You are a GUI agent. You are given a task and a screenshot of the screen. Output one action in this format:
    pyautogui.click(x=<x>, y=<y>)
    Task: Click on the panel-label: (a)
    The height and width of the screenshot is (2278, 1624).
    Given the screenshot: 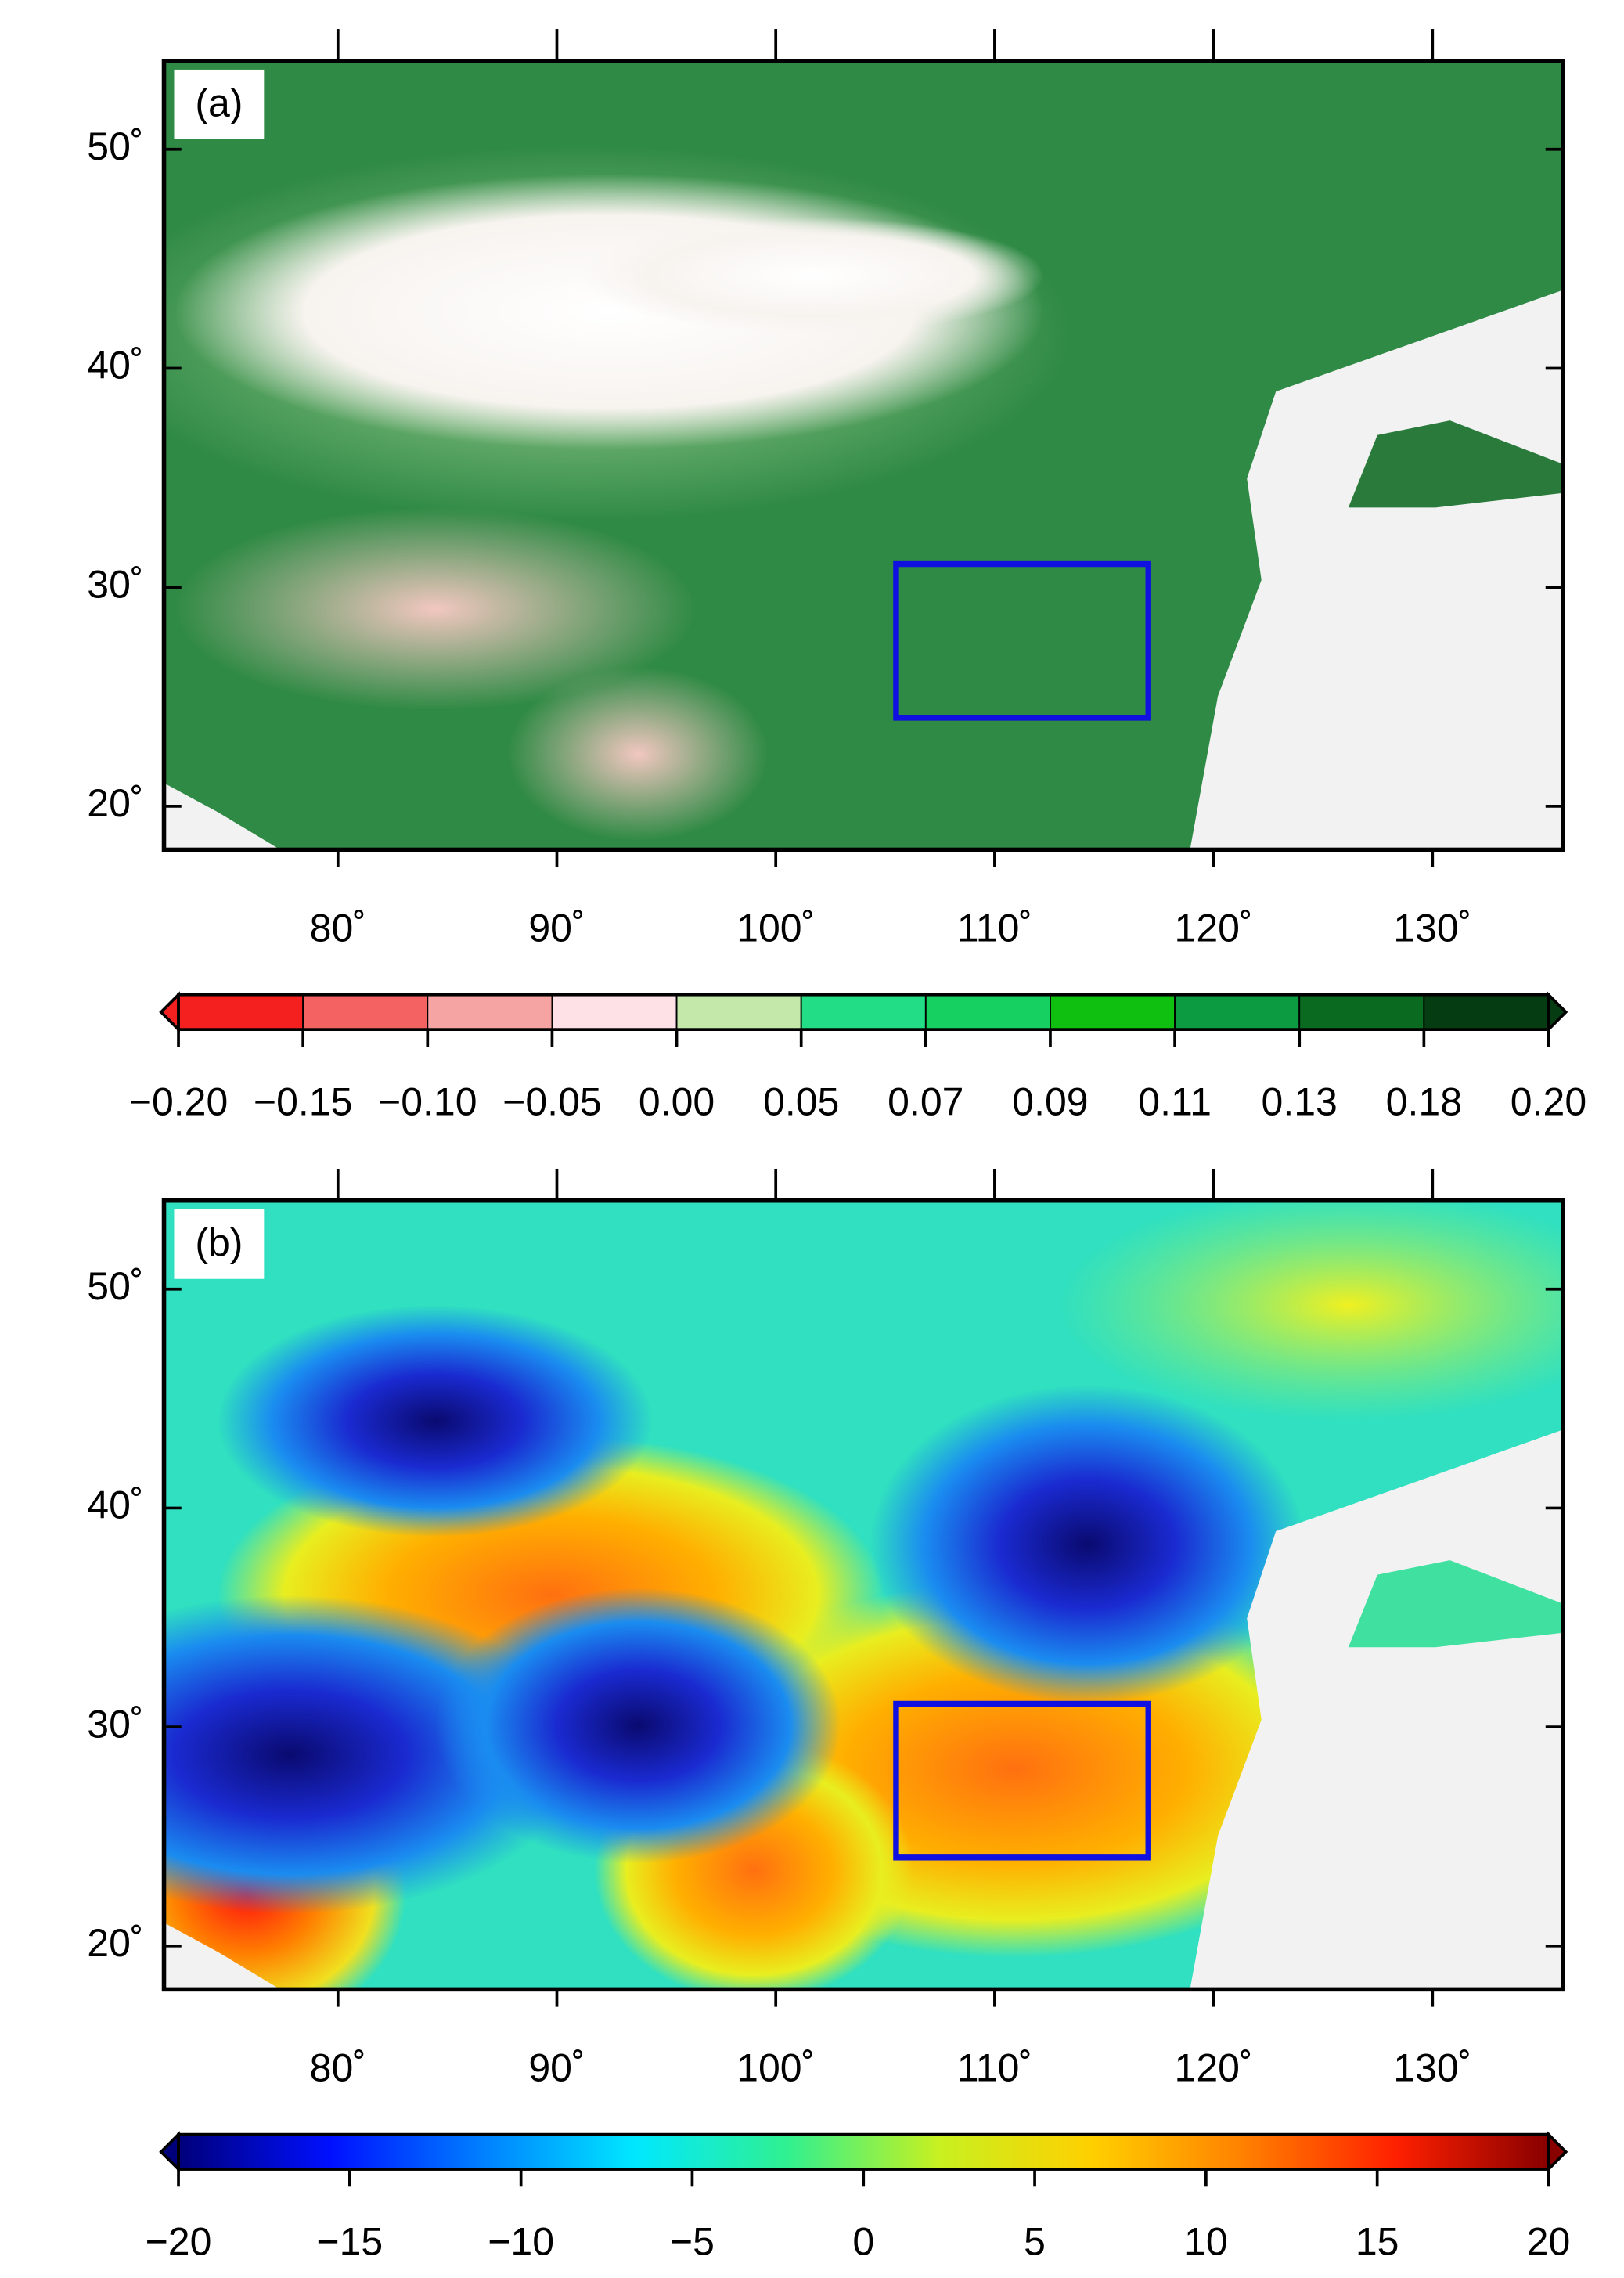 What is the action you would take?
    pyautogui.click(x=219, y=102)
    